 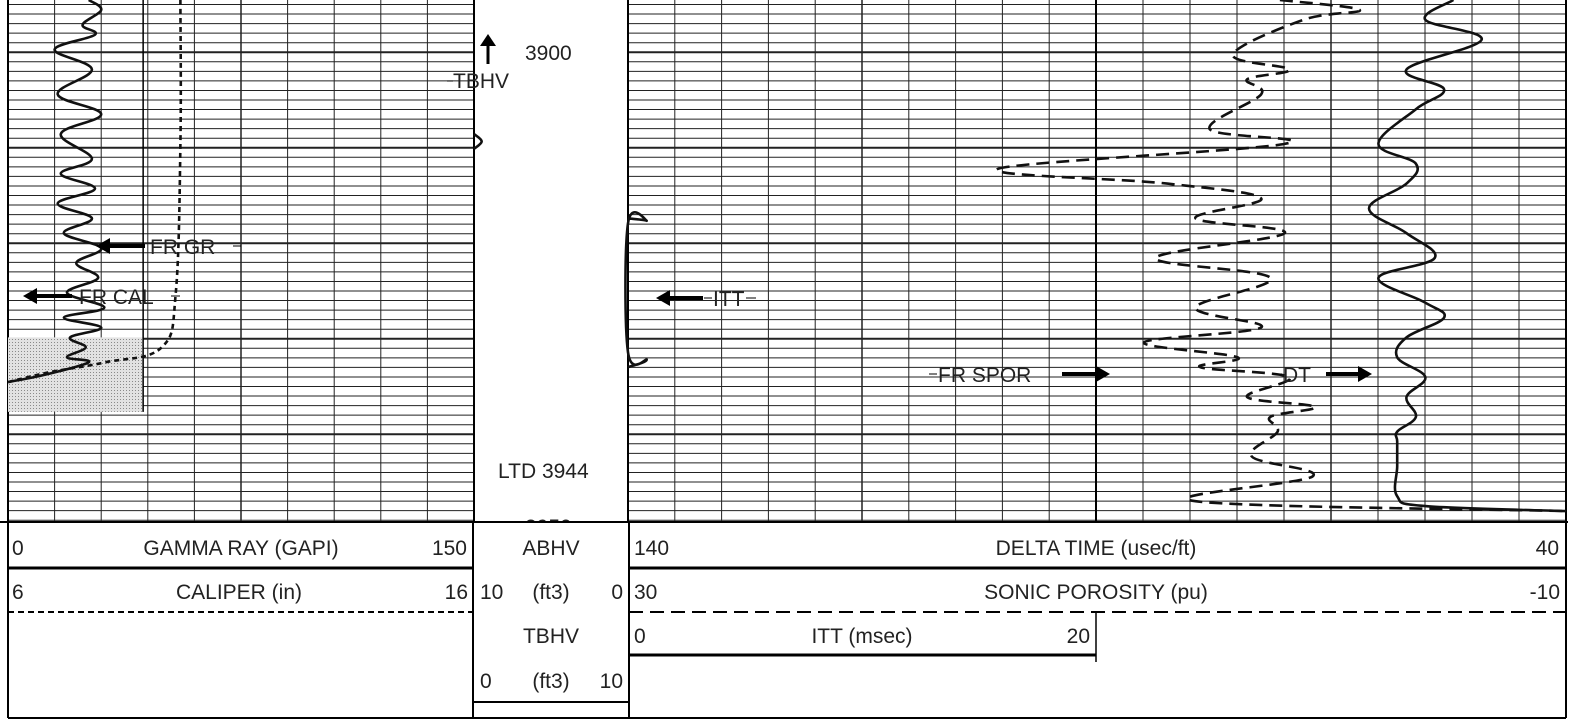 What do you see at coordinates (30, 296) in the screenshot?
I see `fr-cal-arrow-head` at bounding box center [30, 296].